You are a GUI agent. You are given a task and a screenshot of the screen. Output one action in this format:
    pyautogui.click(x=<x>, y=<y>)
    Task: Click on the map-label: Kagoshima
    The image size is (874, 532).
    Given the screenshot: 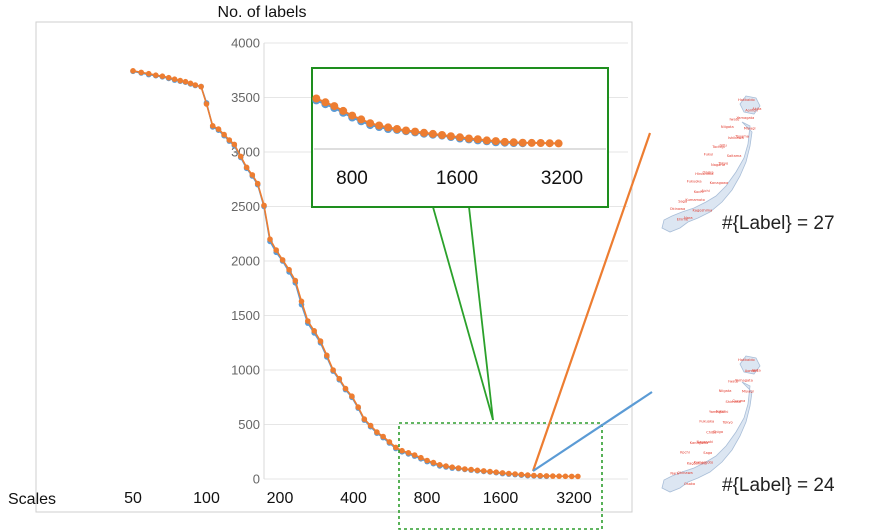 What is the action you would take?
    pyautogui.click(x=703, y=210)
    